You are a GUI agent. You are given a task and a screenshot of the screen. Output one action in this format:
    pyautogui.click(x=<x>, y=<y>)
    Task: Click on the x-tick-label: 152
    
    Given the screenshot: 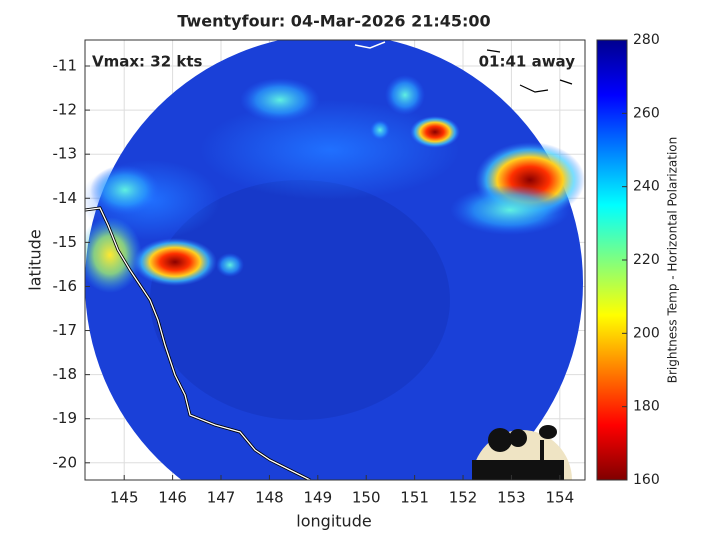 What is the action you would take?
    pyautogui.click(x=463, y=498)
    